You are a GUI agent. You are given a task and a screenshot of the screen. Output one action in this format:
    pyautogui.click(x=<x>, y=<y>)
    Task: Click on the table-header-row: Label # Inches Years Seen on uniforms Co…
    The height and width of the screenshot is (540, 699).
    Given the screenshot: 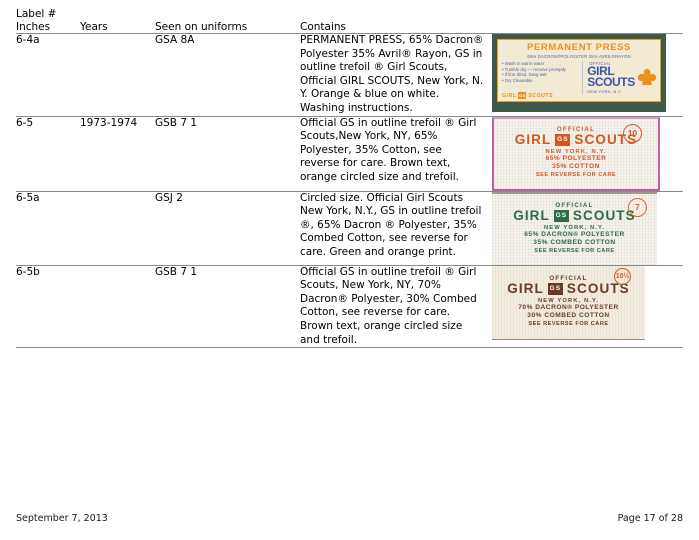 What is the action you would take?
    pyautogui.click(x=349, y=20)
    